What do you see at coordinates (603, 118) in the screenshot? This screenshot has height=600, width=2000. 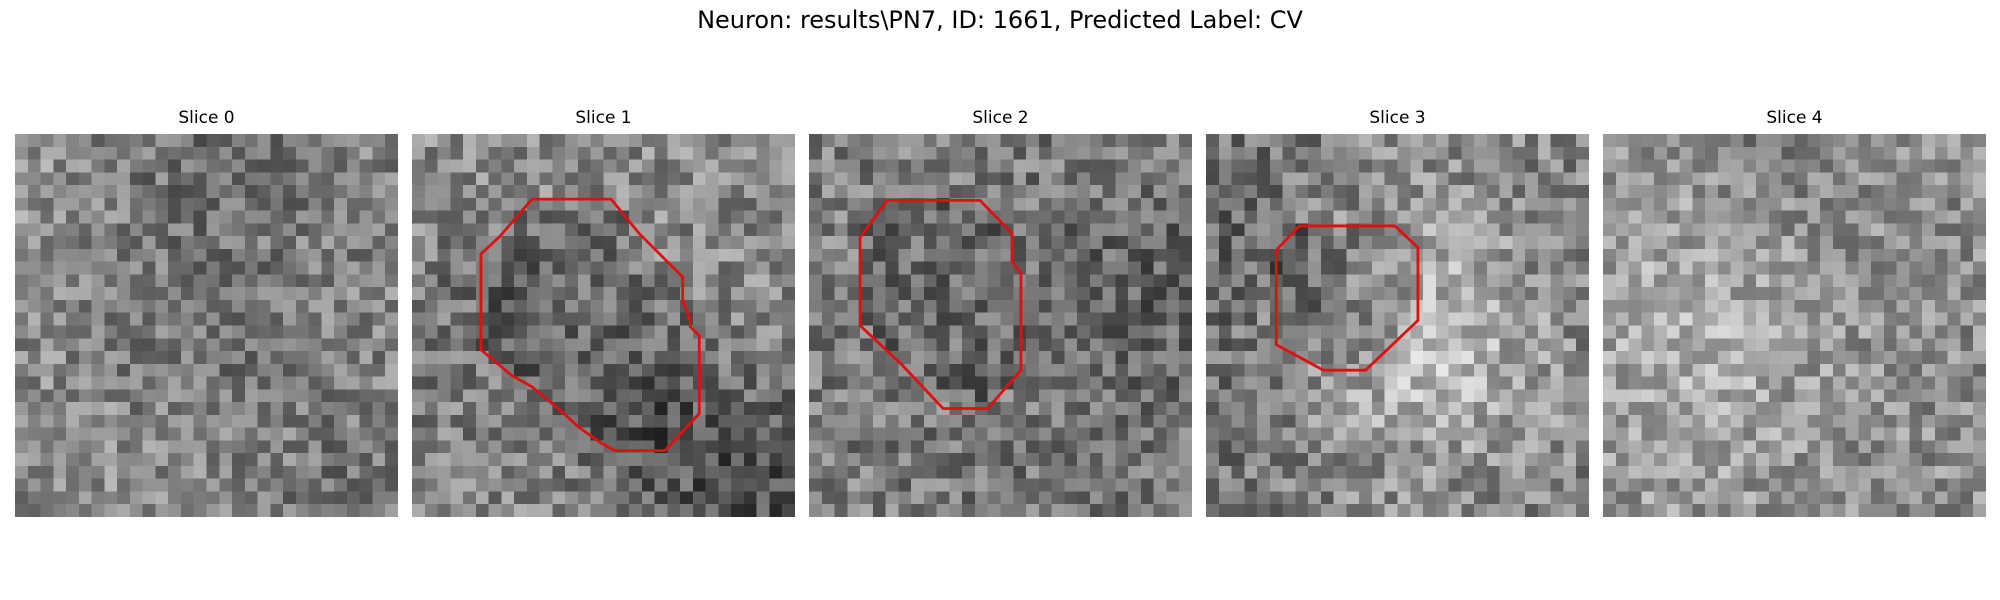 I see `slice-title: Slice 1` at bounding box center [603, 118].